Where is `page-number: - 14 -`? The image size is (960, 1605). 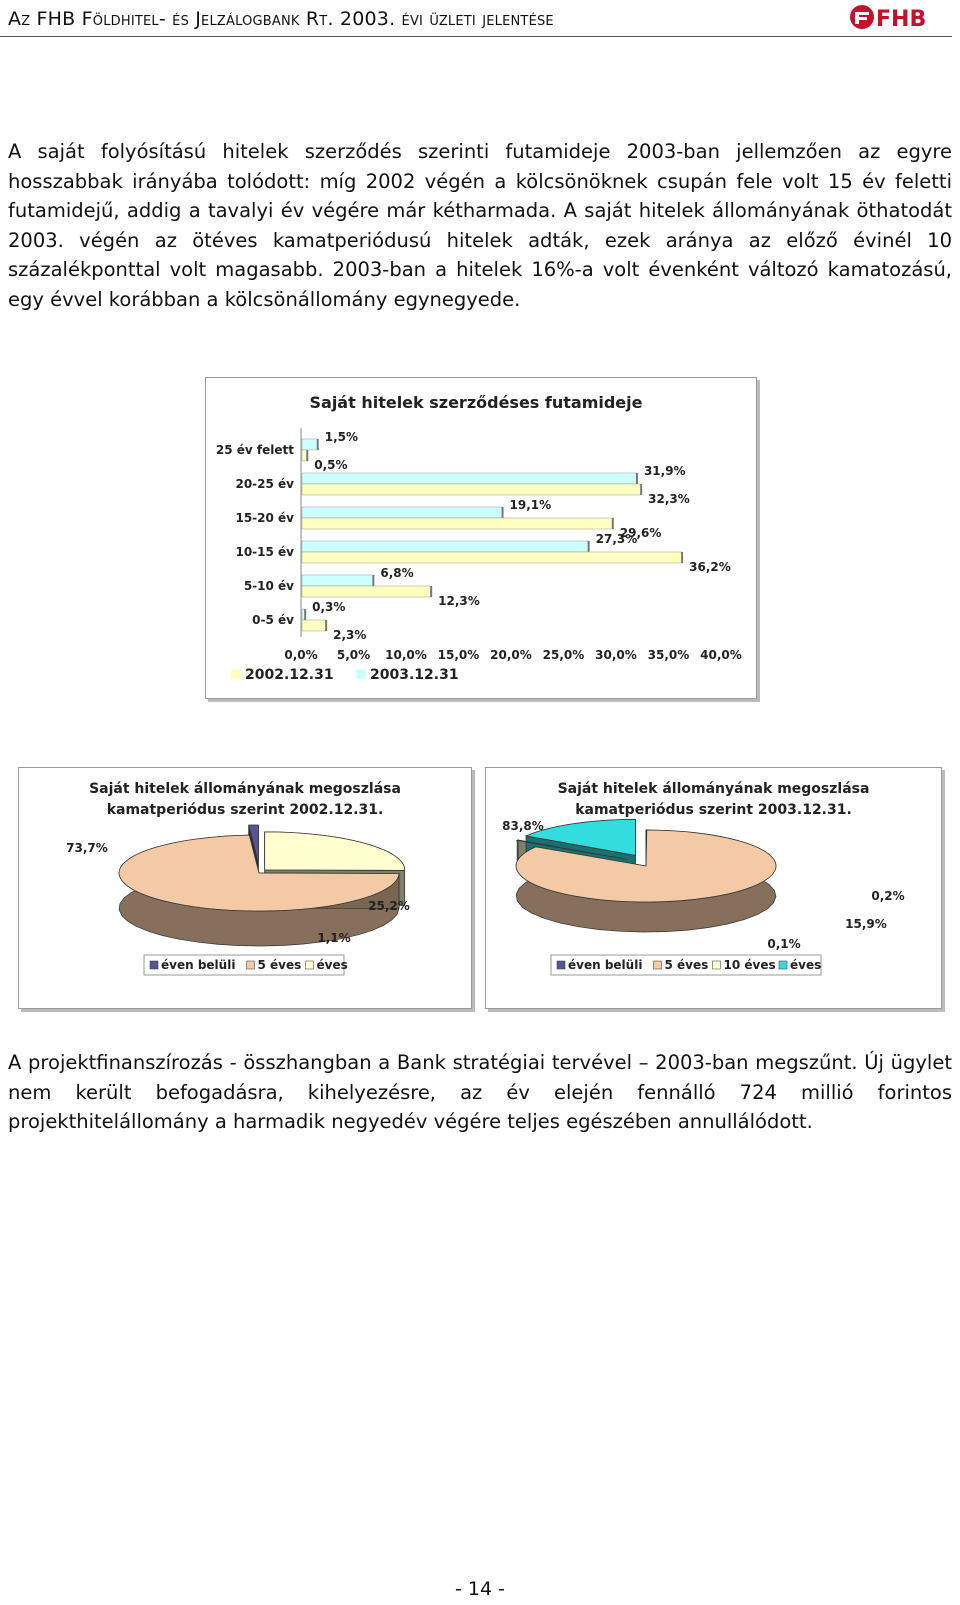 page-number: - 14 - is located at coordinates (480, 1589).